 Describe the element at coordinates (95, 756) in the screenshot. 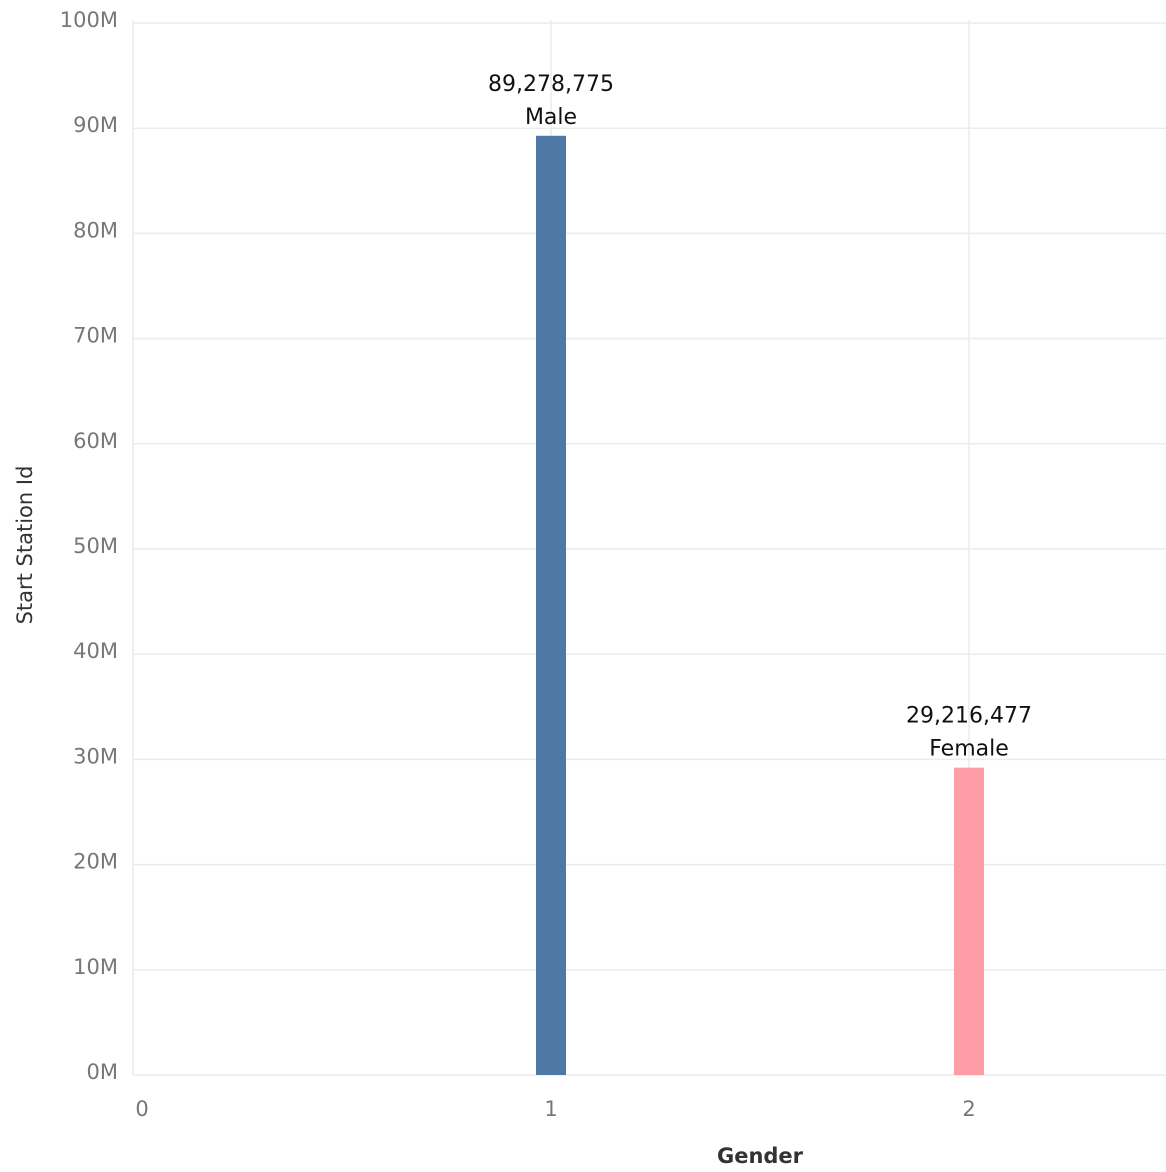

I see `y-tick-label: 30M` at that location.